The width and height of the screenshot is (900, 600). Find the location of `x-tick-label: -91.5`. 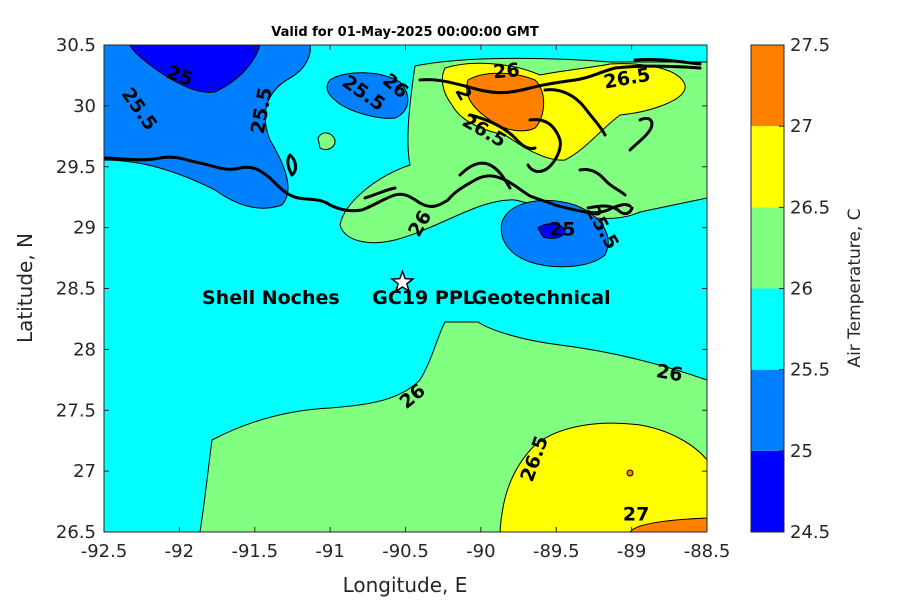

x-tick-label: -91.5 is located at coordinates (254, 551).